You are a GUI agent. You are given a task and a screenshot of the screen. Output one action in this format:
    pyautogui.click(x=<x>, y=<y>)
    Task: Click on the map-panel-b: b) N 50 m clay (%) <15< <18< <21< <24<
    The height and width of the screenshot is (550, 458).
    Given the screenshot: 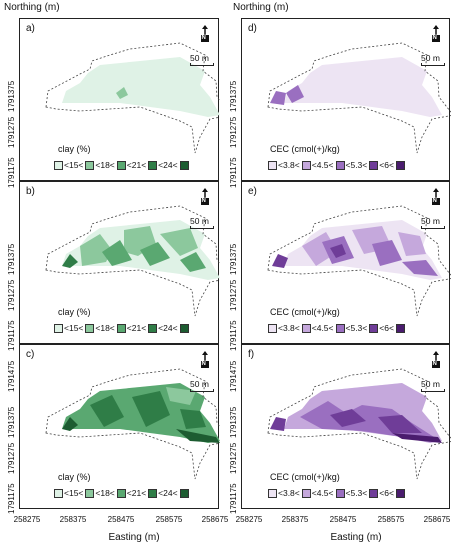 What is the action you would take?
    pyautogui.click(x=119, y=262)
    